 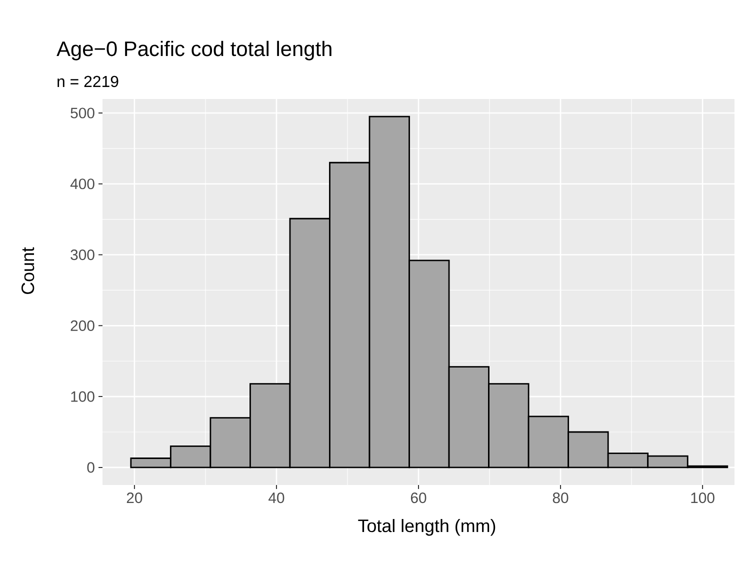 I want to click on x-tick-label: 80, so click(x=560, y=498).